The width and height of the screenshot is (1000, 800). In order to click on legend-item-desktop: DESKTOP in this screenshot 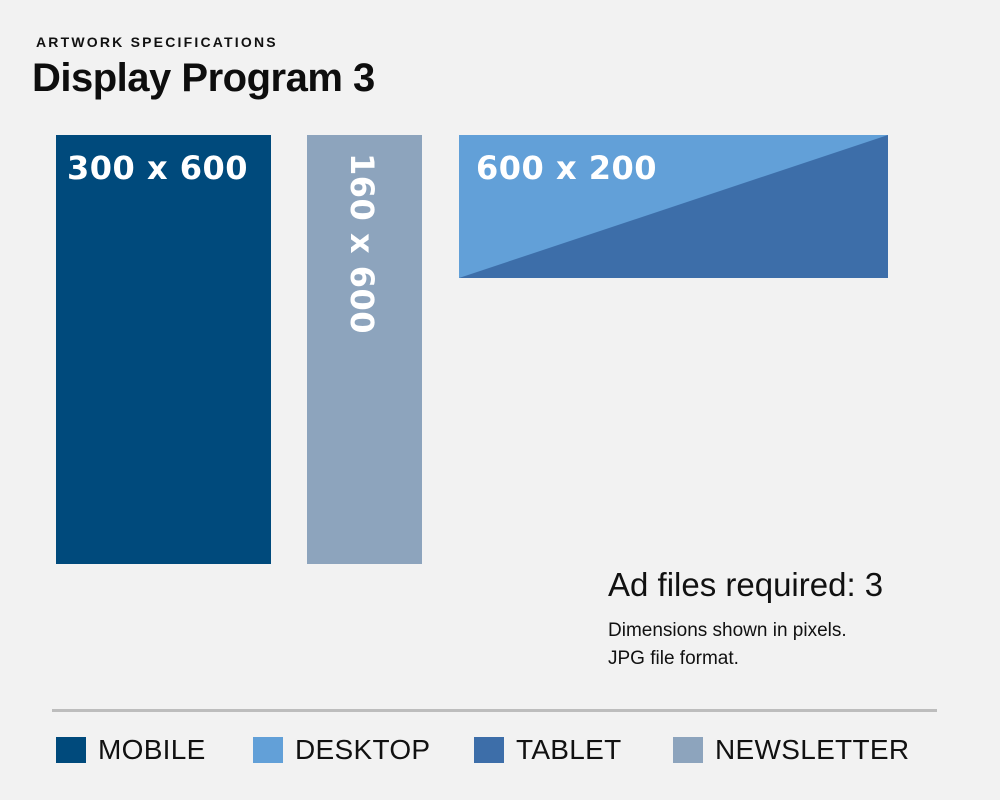, I will do `click(342, 749)`.